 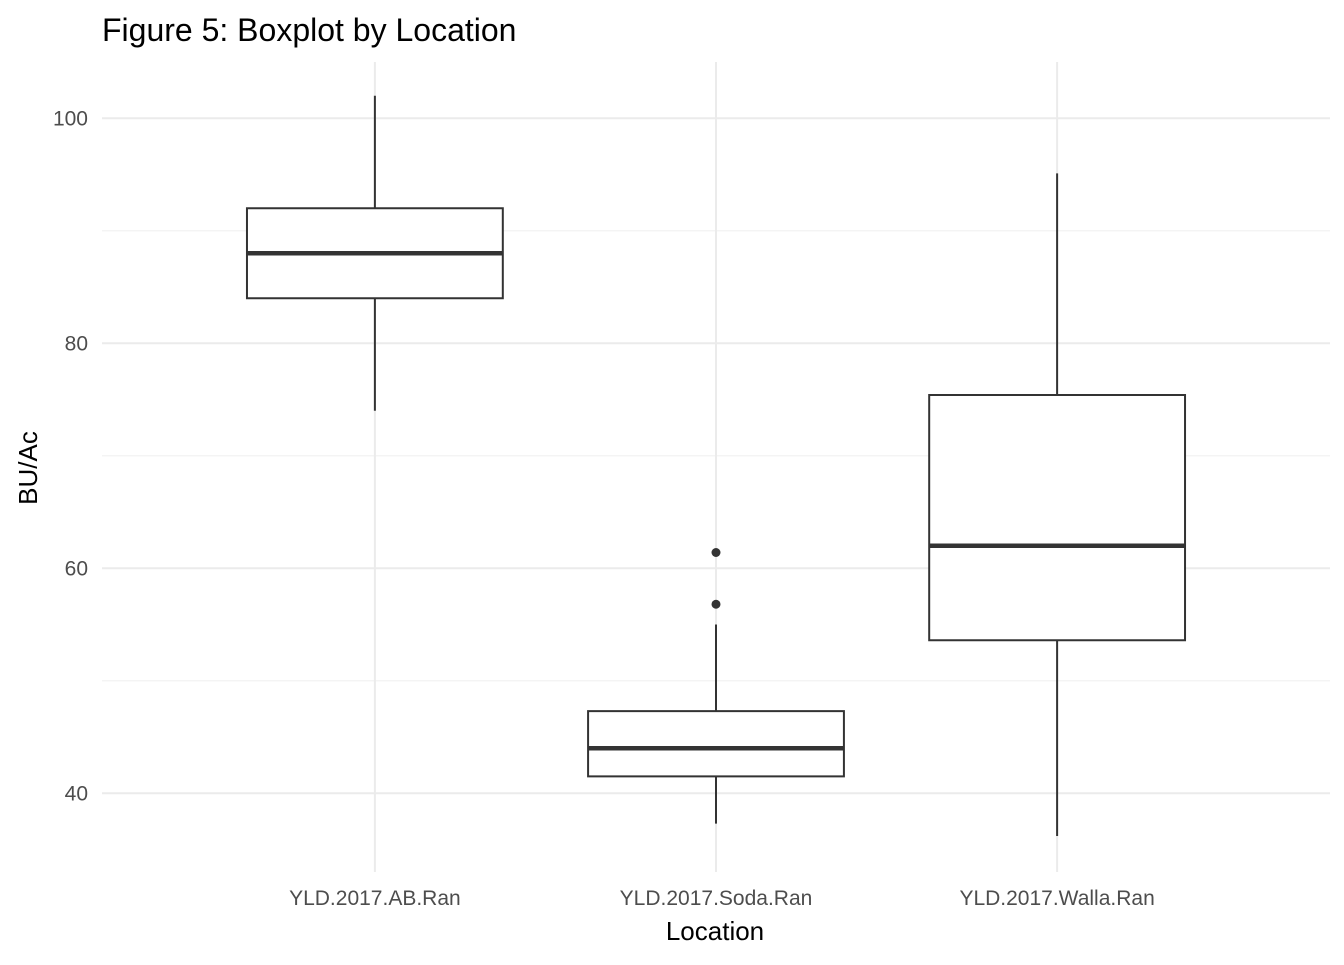 What do you see at coordinates (28, 468) in the screenshot?
I see `y-axis-title: BU/Ac` at bounding box center [28, 468].